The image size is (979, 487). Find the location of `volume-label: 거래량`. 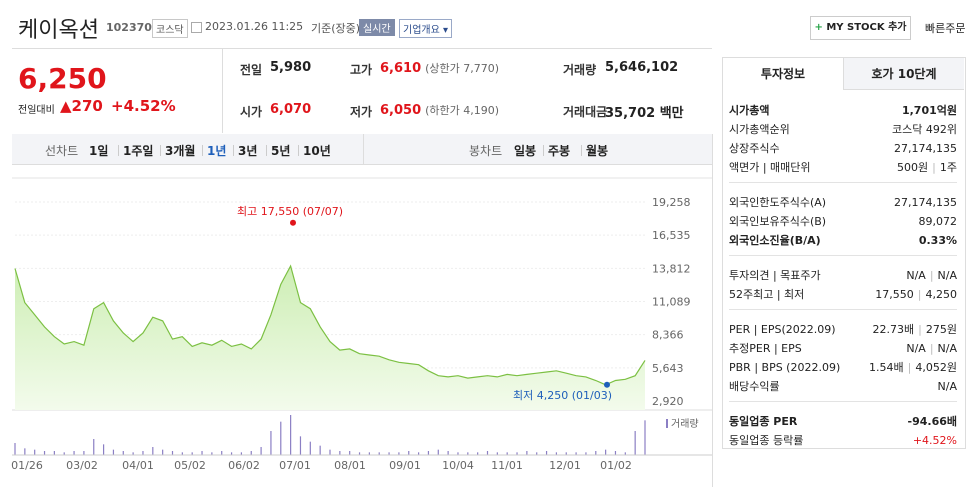

volume-label: 거래량 is located at coordinates (685, 424).